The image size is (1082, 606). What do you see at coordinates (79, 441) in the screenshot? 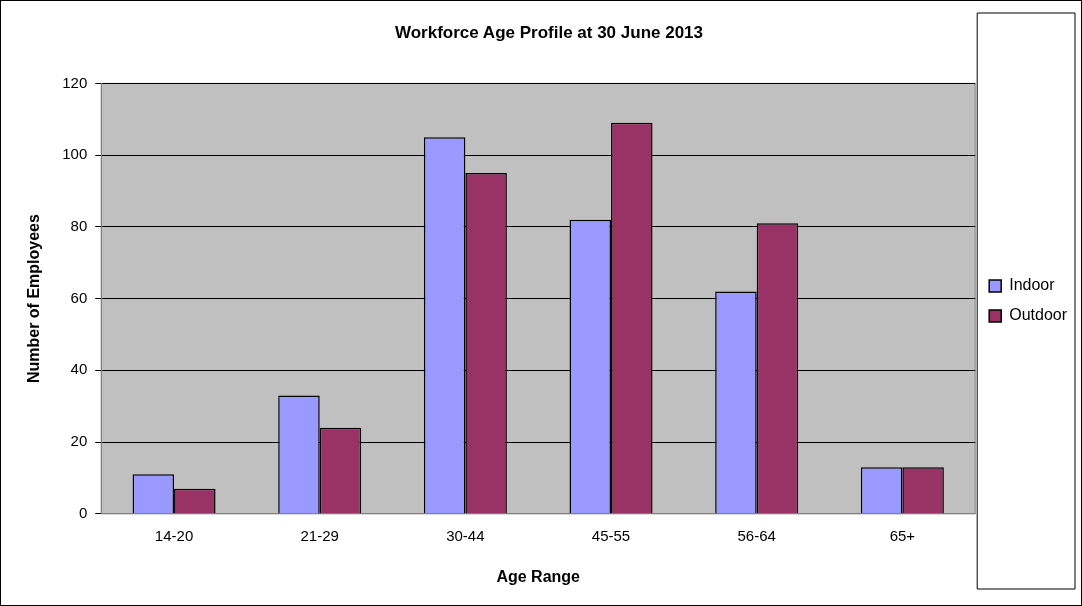
I see `y-tick-label: 20` at bounding box center [79, 441].